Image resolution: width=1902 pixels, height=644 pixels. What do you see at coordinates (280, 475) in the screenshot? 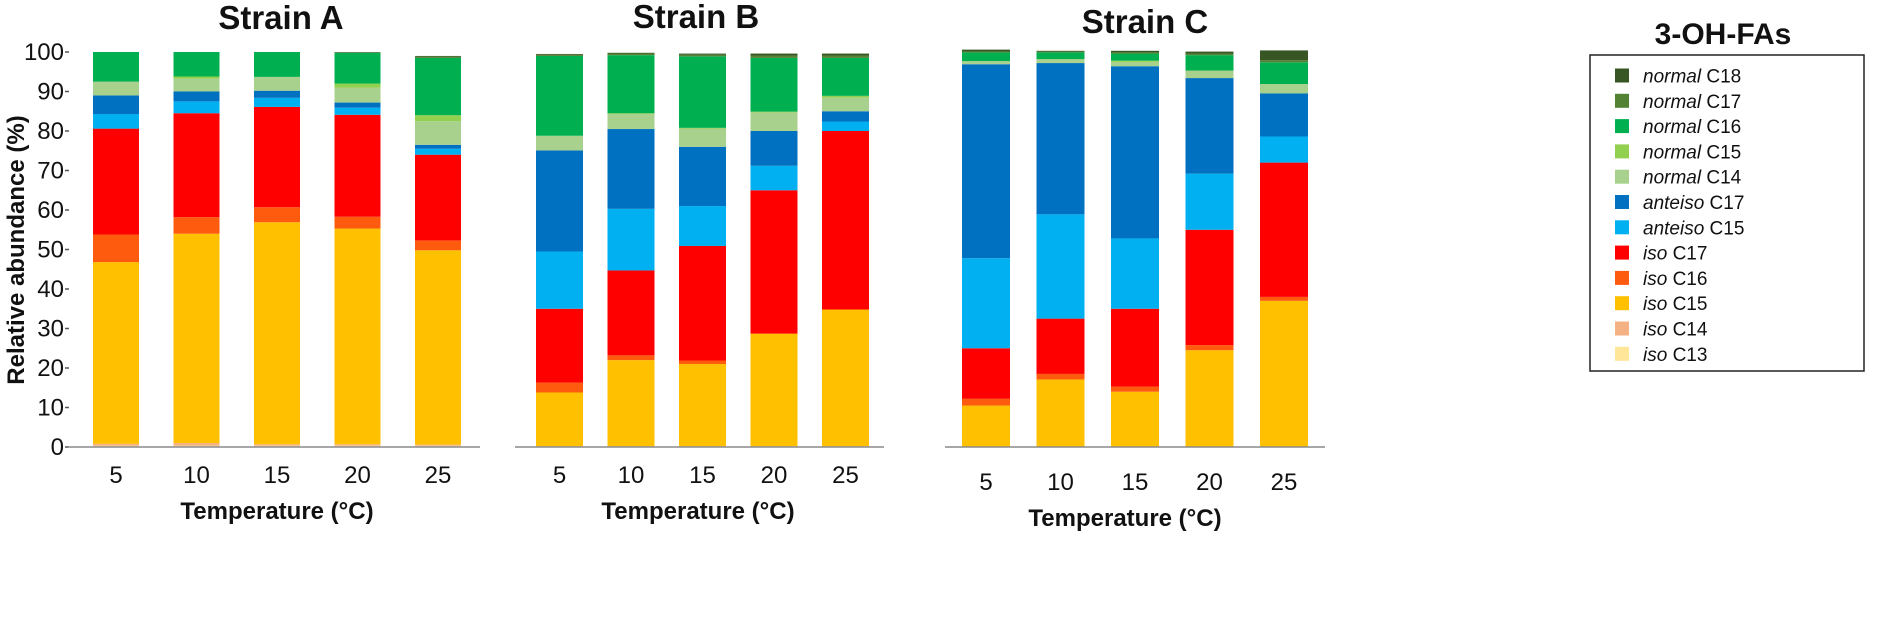
I see `x-tick-labels-strain-a: 5 10 15 20 25` at bounding box center [280, 475].